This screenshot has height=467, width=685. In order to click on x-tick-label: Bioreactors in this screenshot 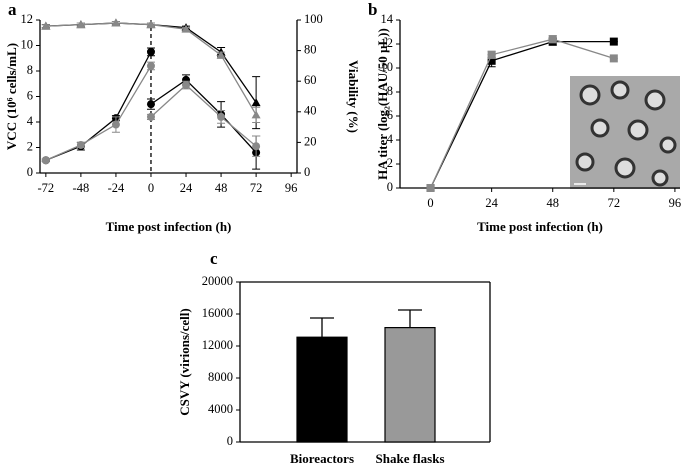, I will do `click(322, 458)`.